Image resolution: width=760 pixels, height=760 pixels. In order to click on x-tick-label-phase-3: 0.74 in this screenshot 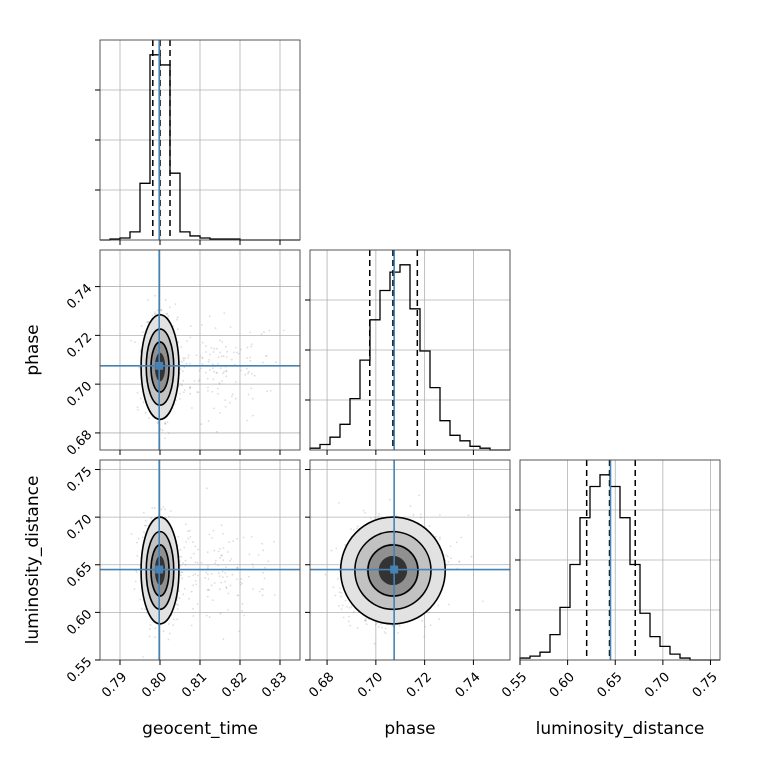, I will do `click(468, 685)`.